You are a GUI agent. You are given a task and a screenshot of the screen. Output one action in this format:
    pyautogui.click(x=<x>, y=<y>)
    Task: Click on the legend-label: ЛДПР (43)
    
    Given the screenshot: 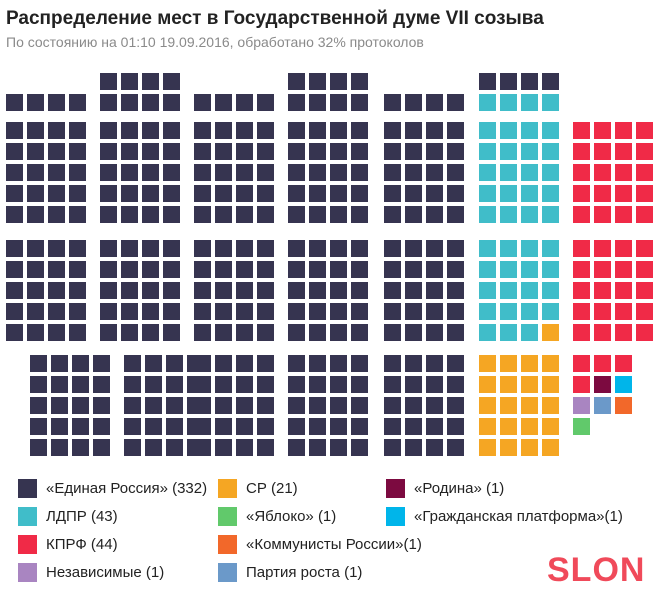 What is the action you would take?
    pyautogui.click(x=82, y=516)
    